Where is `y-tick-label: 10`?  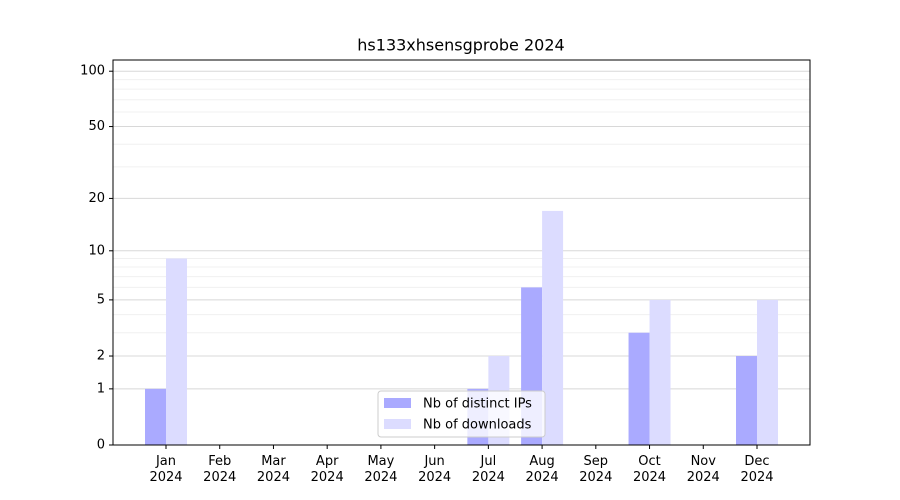 y-tick-label: 10 is located at coordinates (96, 250).